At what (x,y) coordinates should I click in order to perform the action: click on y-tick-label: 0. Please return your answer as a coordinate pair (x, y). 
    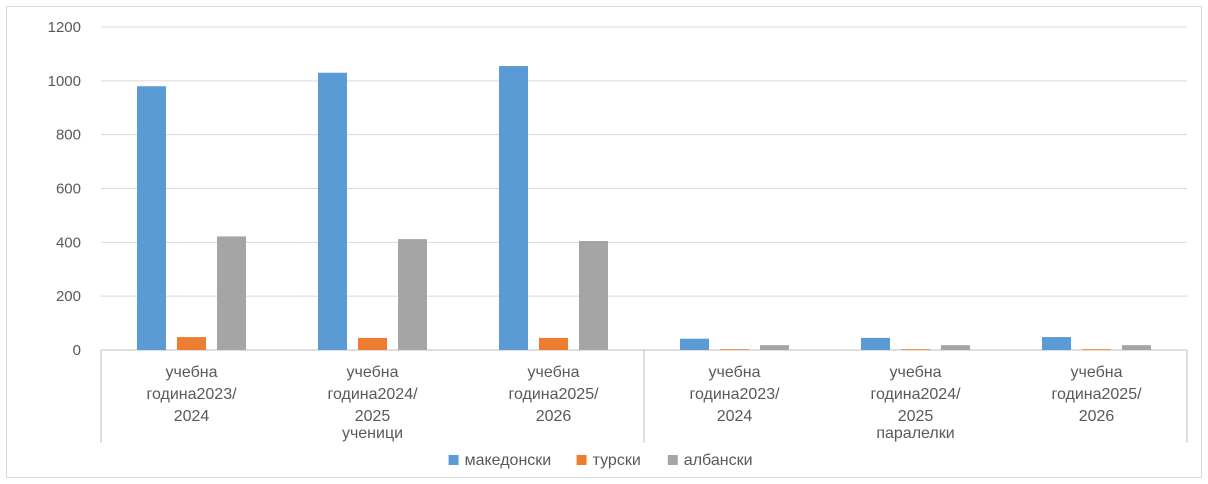
    Looking at the image, I should click on (77, 350).